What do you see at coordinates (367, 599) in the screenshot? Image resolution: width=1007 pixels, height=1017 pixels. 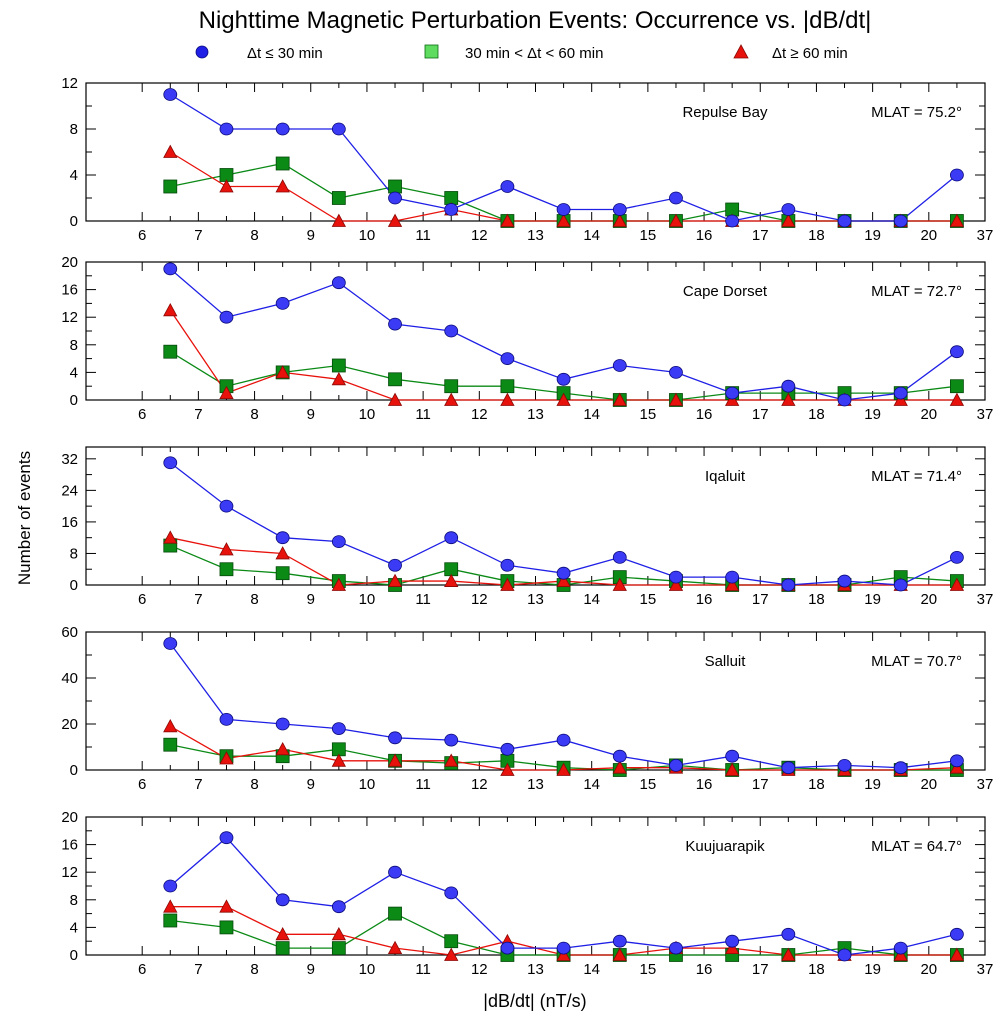 I see `x-tick-label: 10` at bounding box center [367, 599].